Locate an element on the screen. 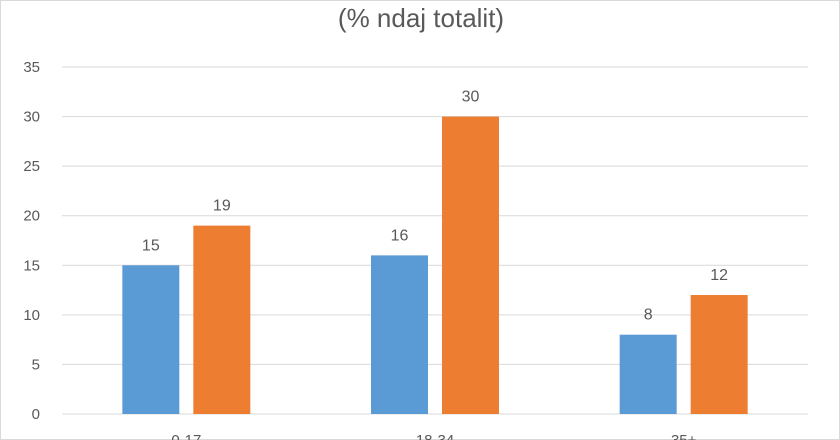 The height and width of the screenshot is (440, 840). y-tick-label: 30 is located at coordinates (31, 117).